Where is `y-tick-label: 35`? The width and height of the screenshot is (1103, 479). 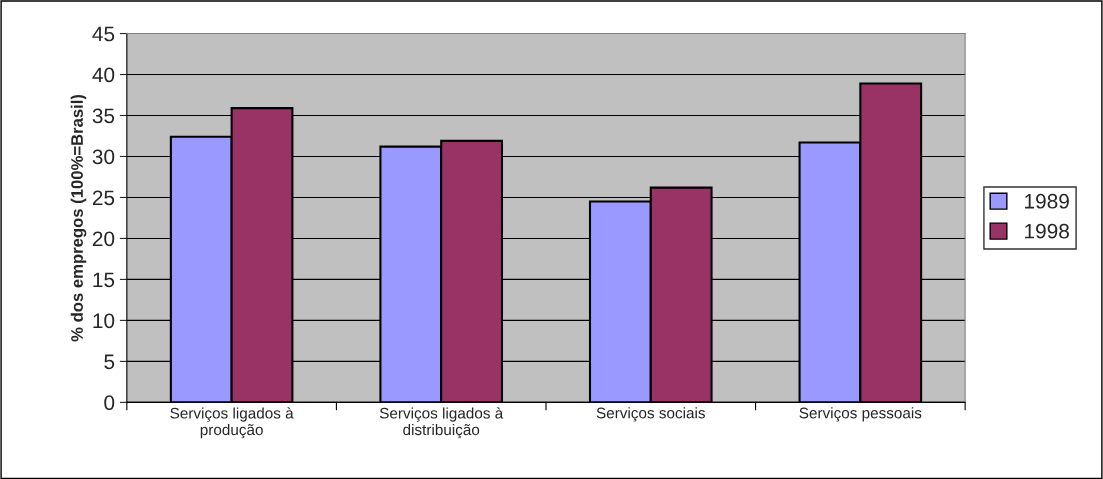 y-tick-label: 35 is located at coordinates (103, 116).